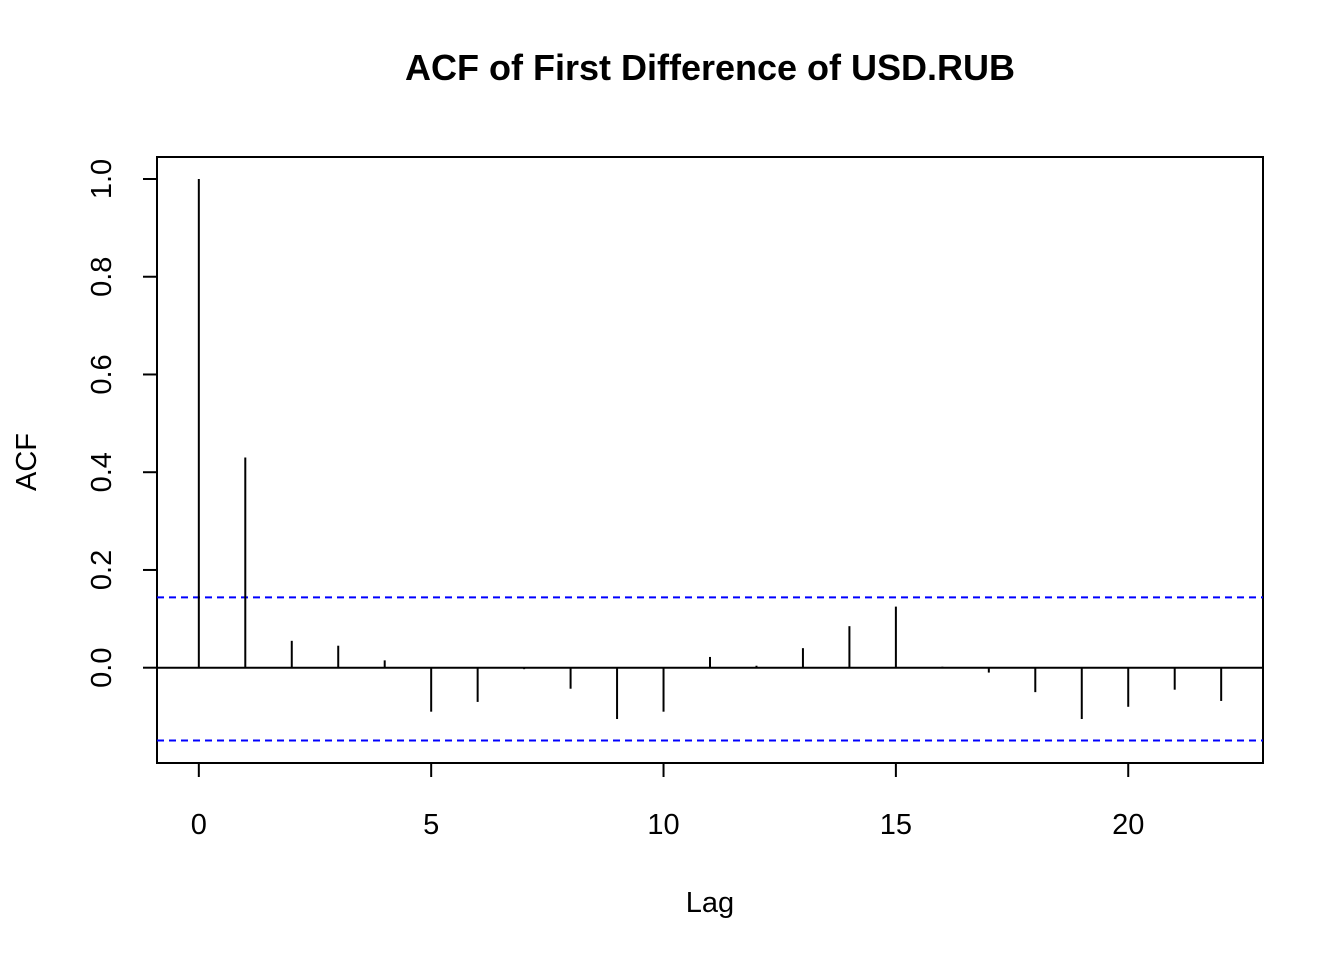 This screenshot has height=960, width=1344. I want to click on y-tick-label: 0.6, so click(102, 374).